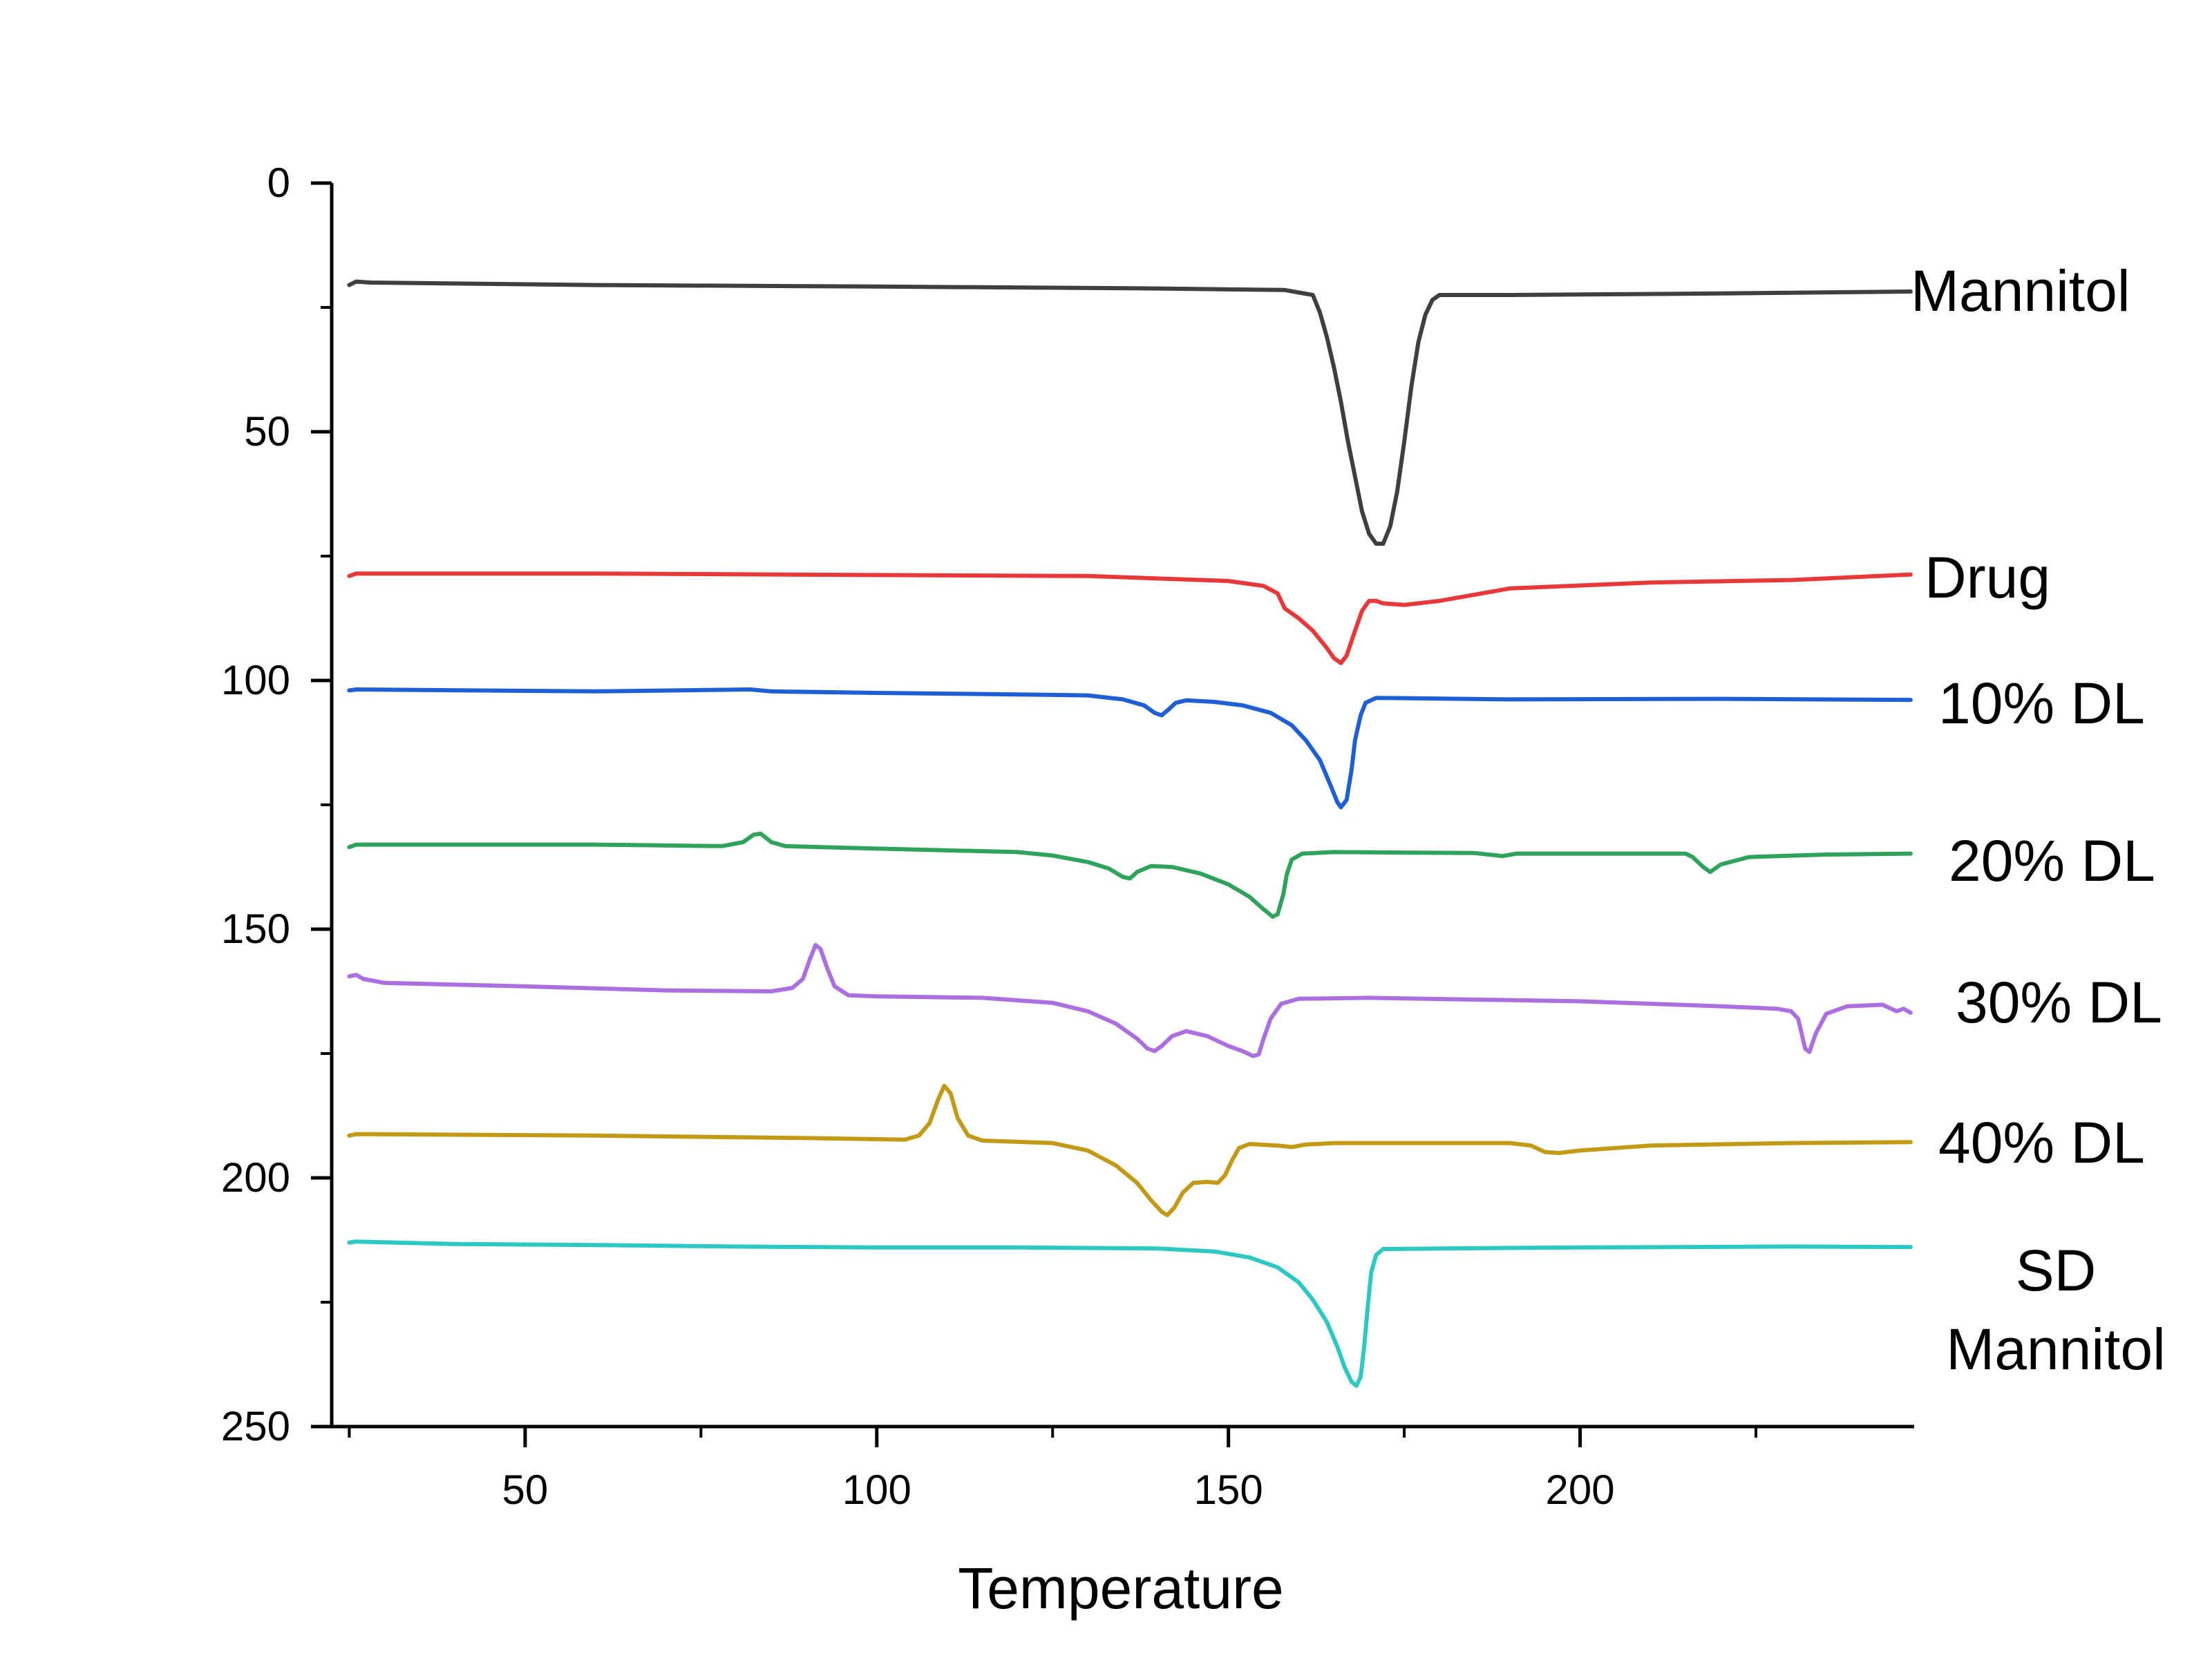  I want to click on series-label: SD Mannitol, so click(2056, 1310).